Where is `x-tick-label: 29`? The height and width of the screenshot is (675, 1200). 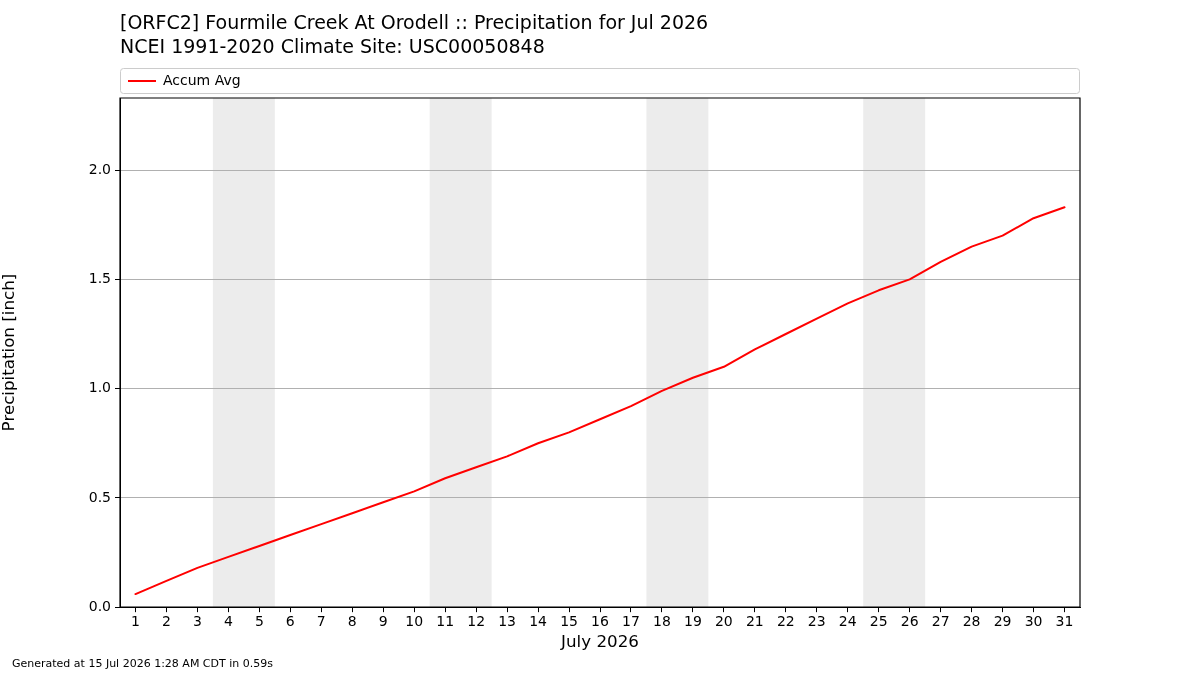
x-tick-label: 29 is located at coordinates (1002, 621).